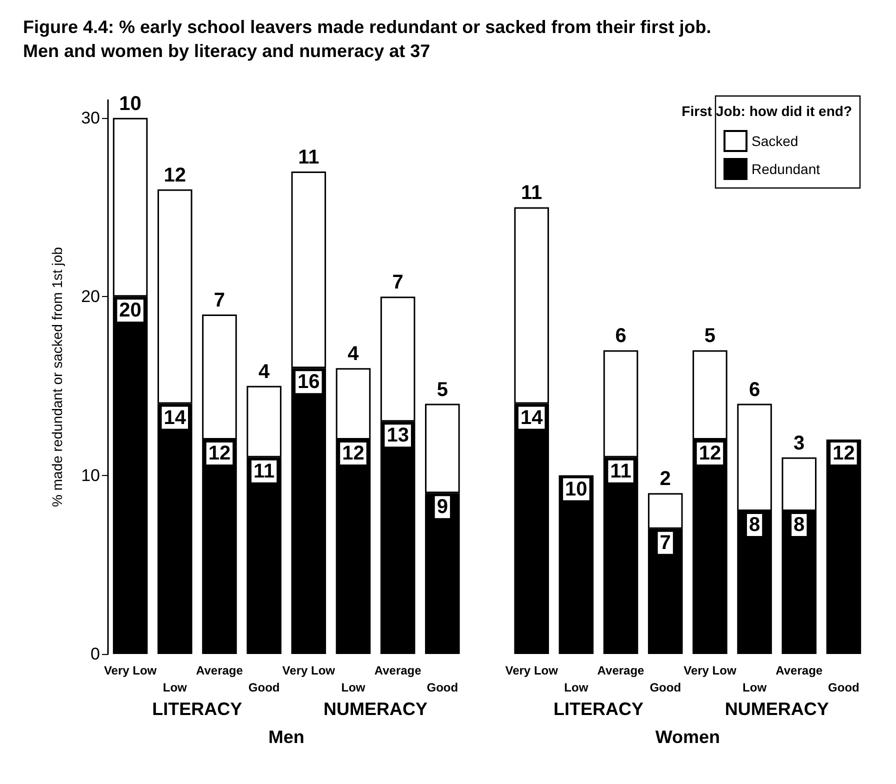 The height and width of the screenshot is (784, 896). I want to click on data-label: 20, so click(130, 311).